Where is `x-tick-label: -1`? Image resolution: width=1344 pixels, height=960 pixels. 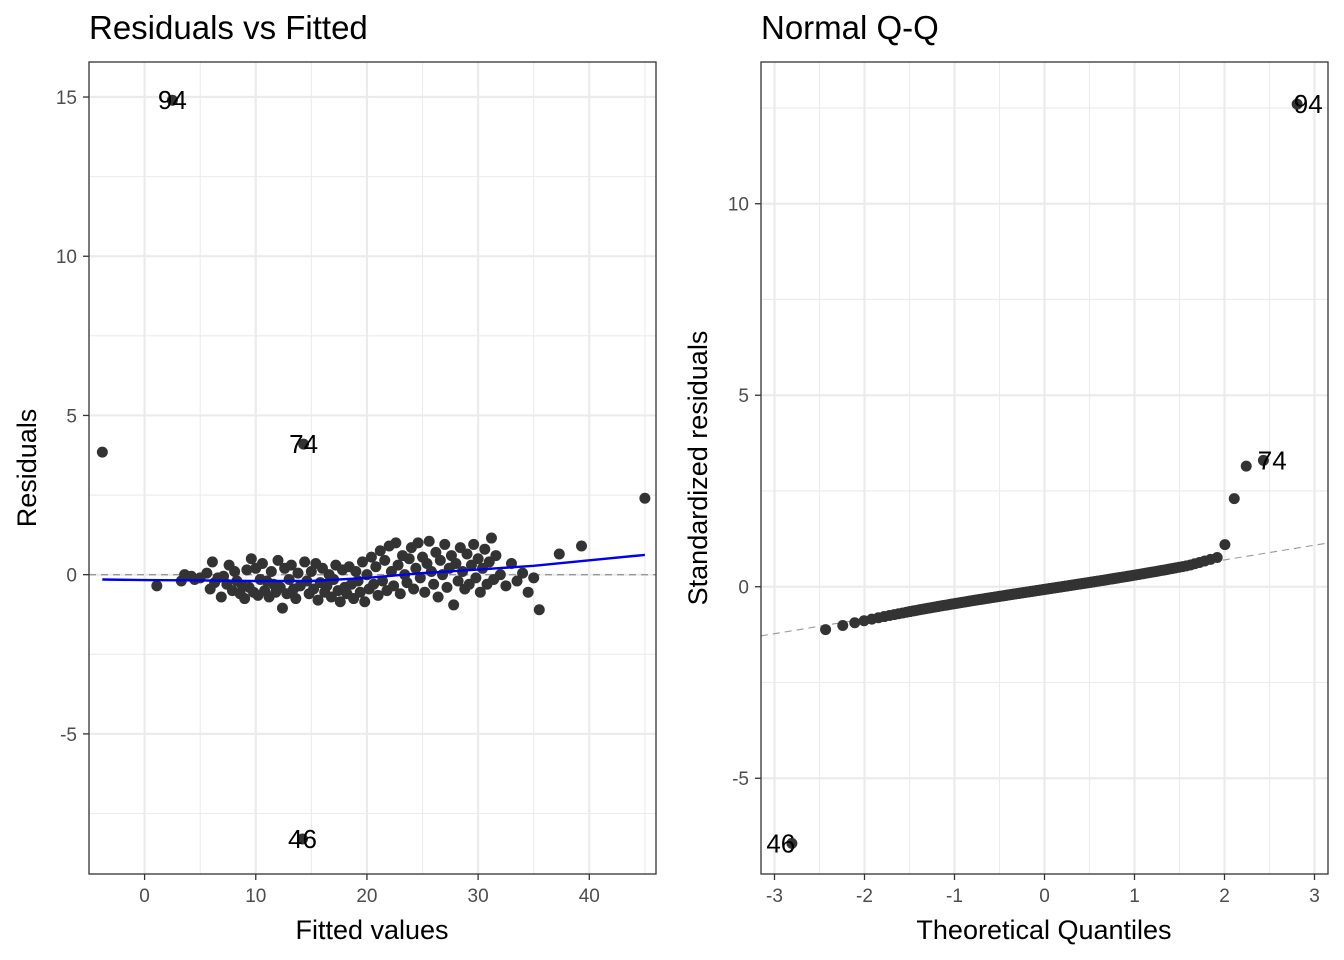
x-tick-label: -1 is located at coordinates (954, 896).